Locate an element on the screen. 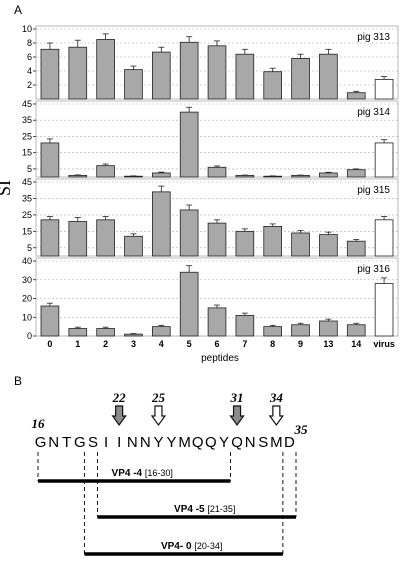  bar-panel: 5 15 25 35 45 pig 314 is located at coordinates (210, 138).